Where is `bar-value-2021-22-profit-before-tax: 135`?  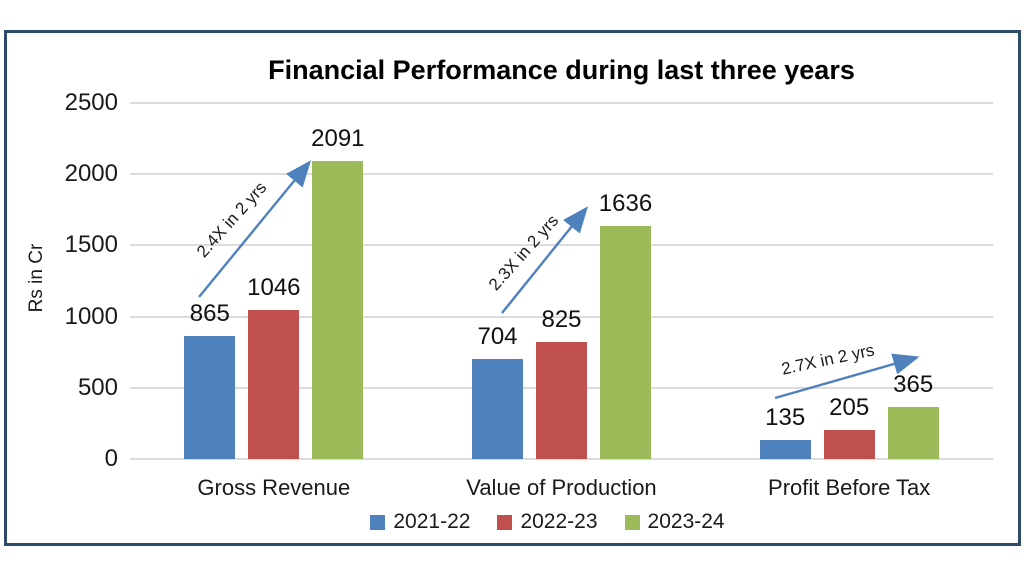
bar-value-2021-22-profit-before-tax: 135 is located at coordinates (785, 417).